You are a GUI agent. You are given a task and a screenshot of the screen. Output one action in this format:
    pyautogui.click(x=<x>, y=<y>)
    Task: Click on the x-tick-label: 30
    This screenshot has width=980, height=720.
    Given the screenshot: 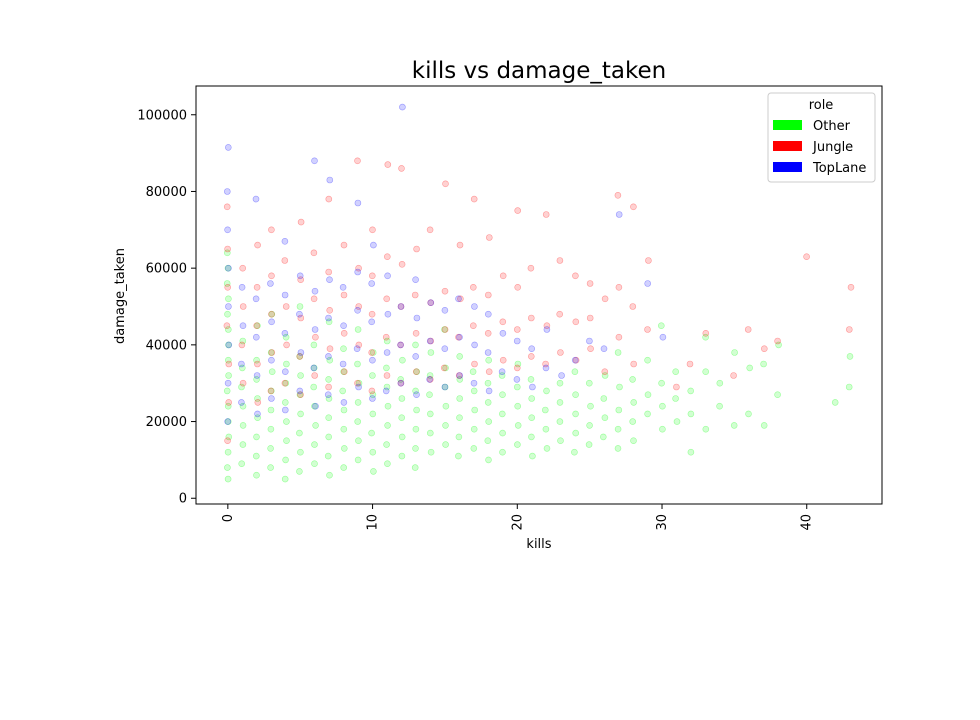 What is the action you would take?
    pyautogui.click(x=662, y=522)
    